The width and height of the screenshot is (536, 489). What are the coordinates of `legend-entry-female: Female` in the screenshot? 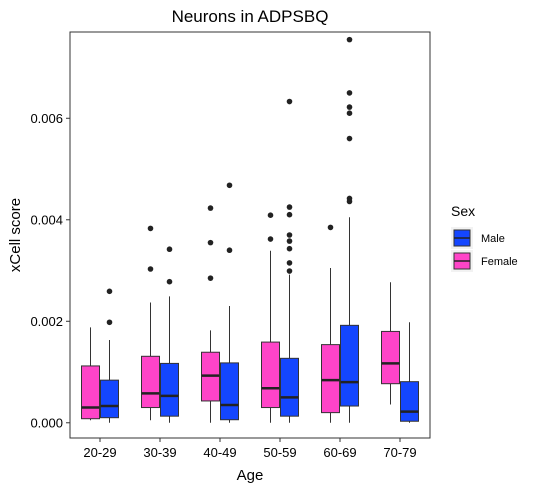 It's located at (484, 261).